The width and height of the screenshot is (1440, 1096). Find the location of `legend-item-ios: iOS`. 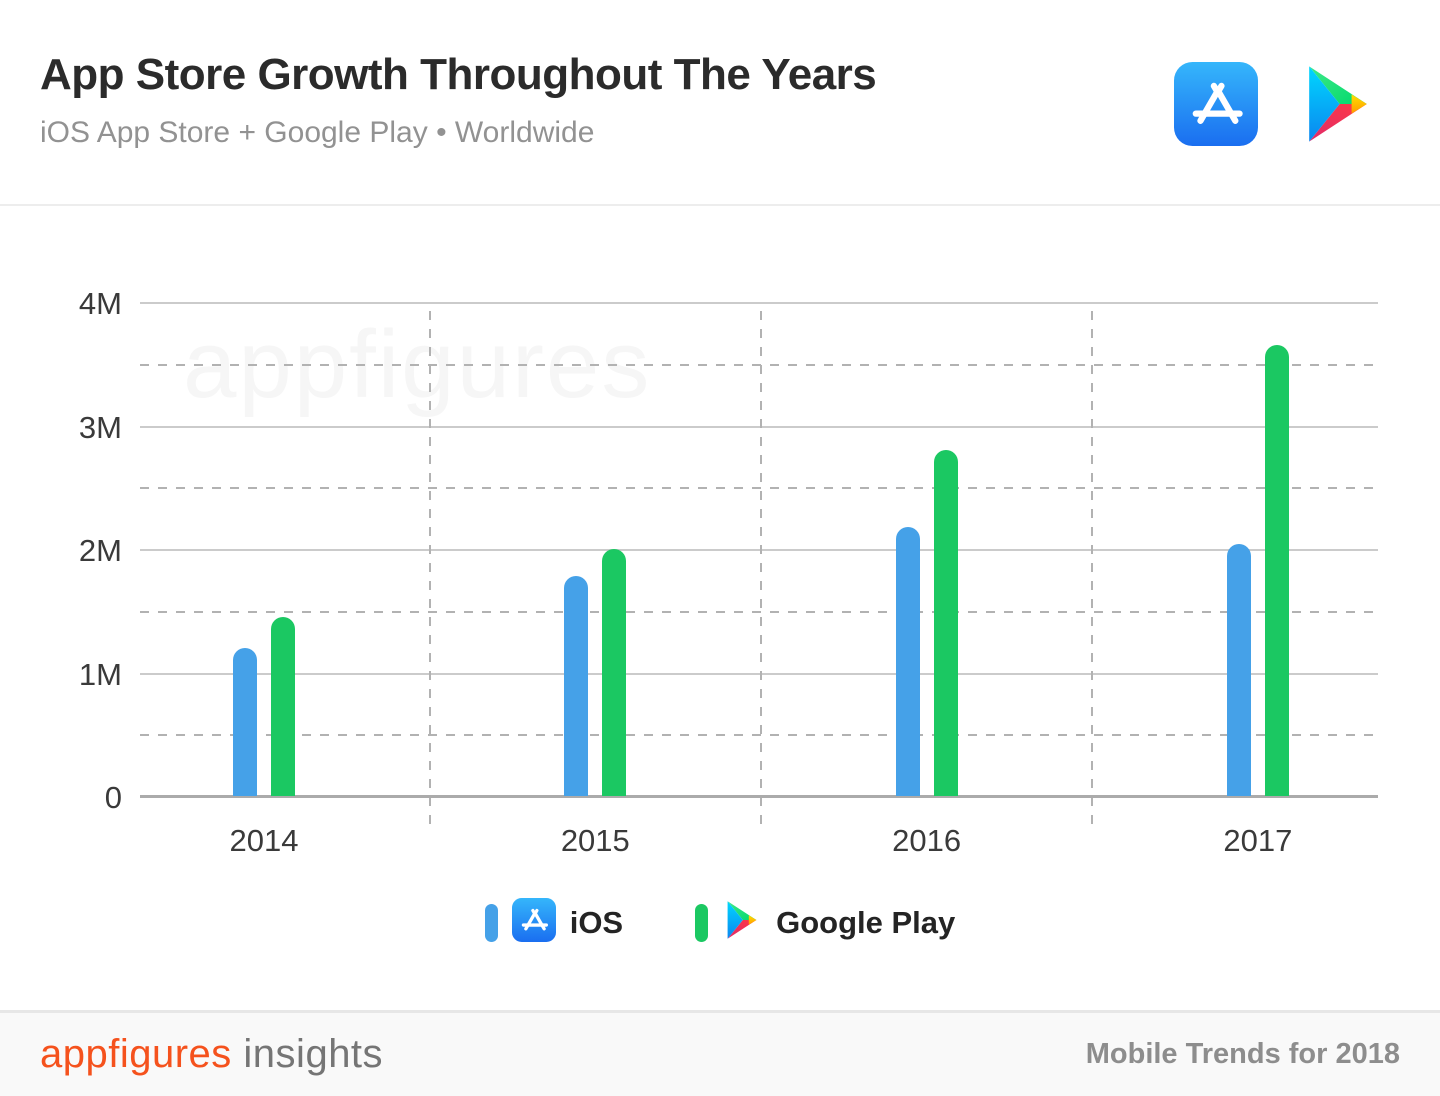

legend-item-ios: iOS is located at coordinates (554, 922).